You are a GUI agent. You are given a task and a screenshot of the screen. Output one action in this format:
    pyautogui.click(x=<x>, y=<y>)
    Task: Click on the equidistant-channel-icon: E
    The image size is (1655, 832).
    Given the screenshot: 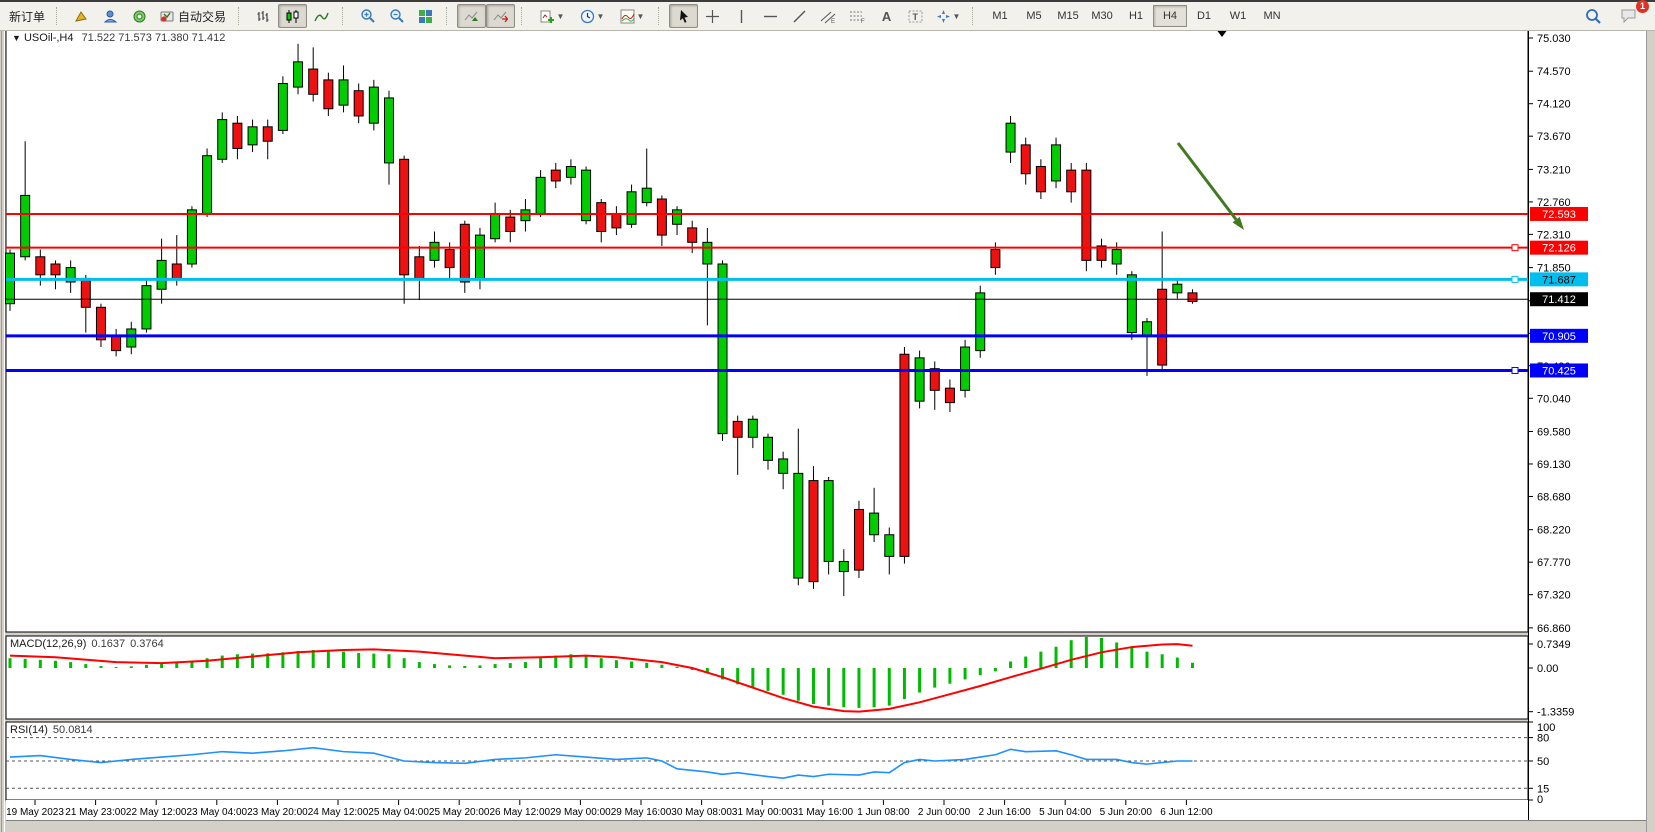 What is the action you would take?
    pyautogui.click(x=828, y=16)
    